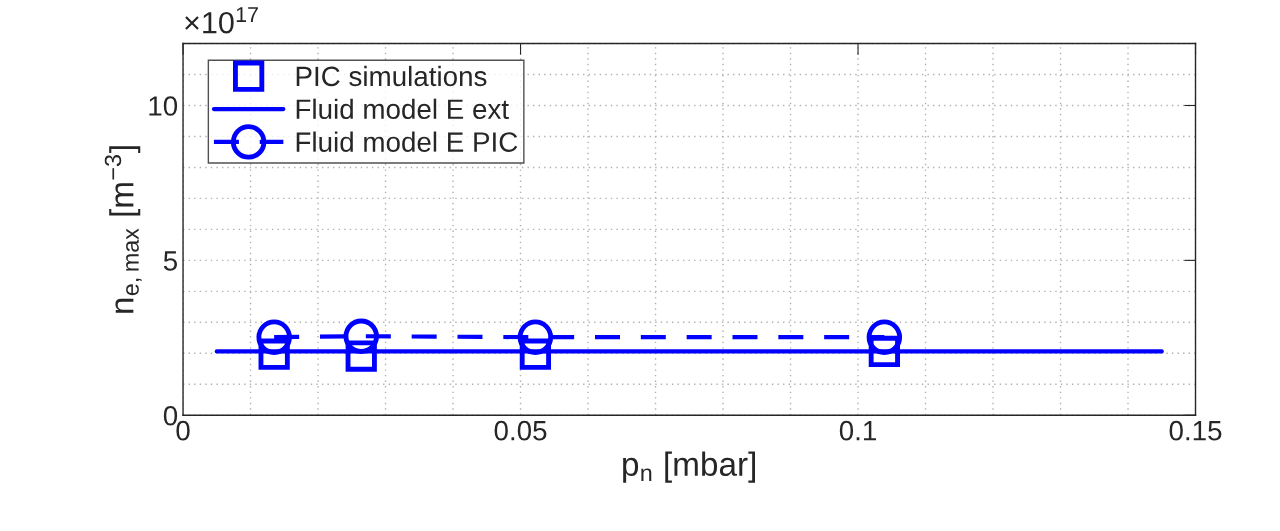 Image resolution: width=1280 pixels, height=531 pixels. What do you see at coordinates (163, 106) in the screenshot?
I see `y-tick-label: 10` at bounding box center [163, 106].